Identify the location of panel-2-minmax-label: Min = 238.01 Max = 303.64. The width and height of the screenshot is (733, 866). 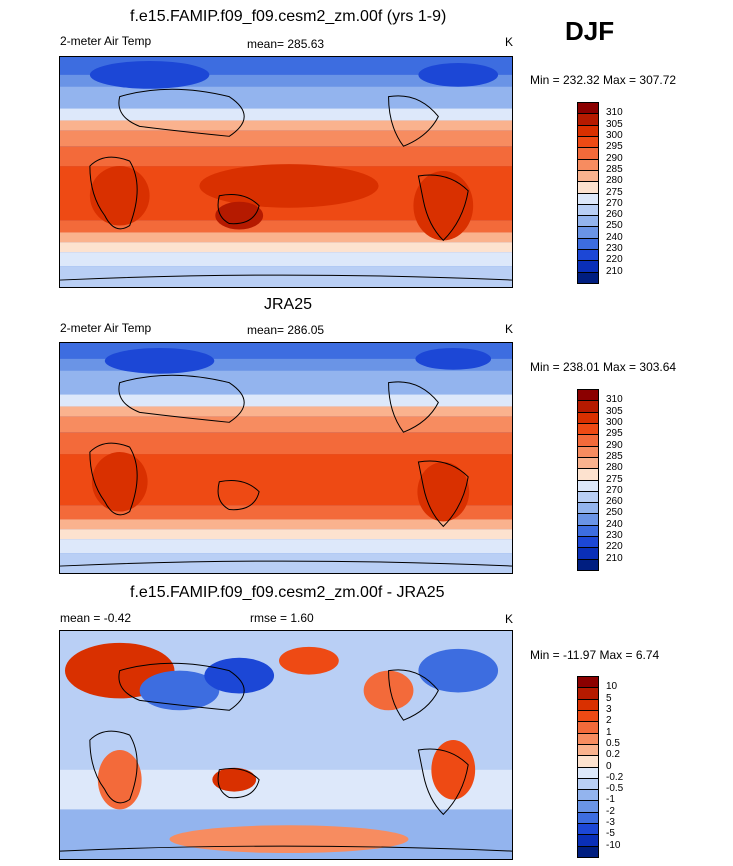
(603, 367).